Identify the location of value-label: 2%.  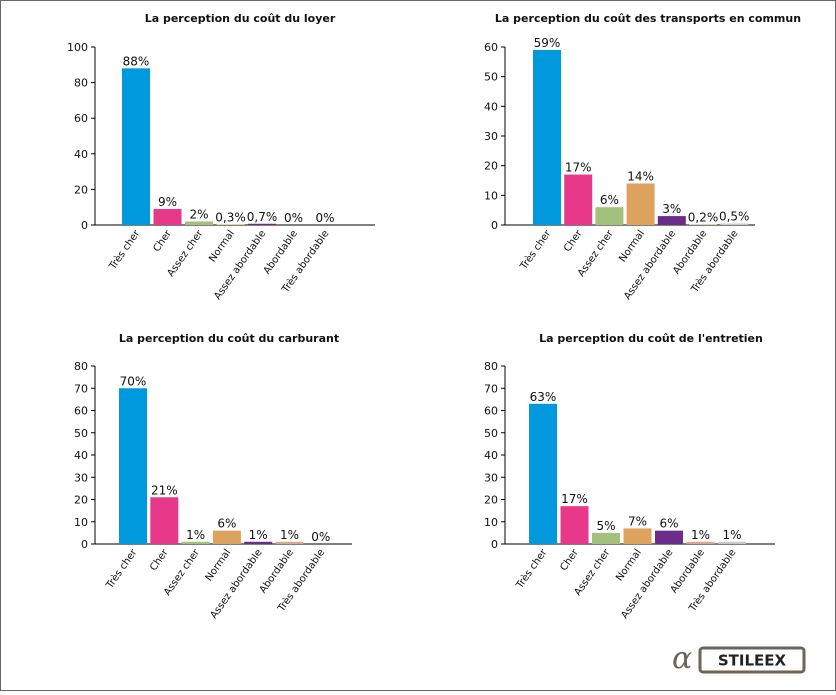
(198, 214).